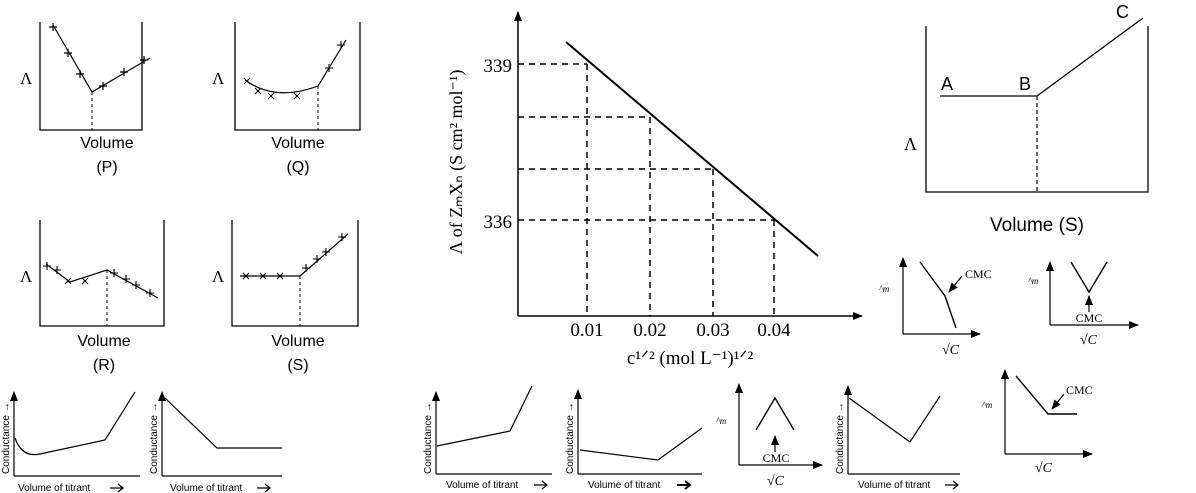  What do you see at coordinates (712, 330) in the screenshot?
I see `main-x-tick-003: 0.03` at bounding box center [712, 330].